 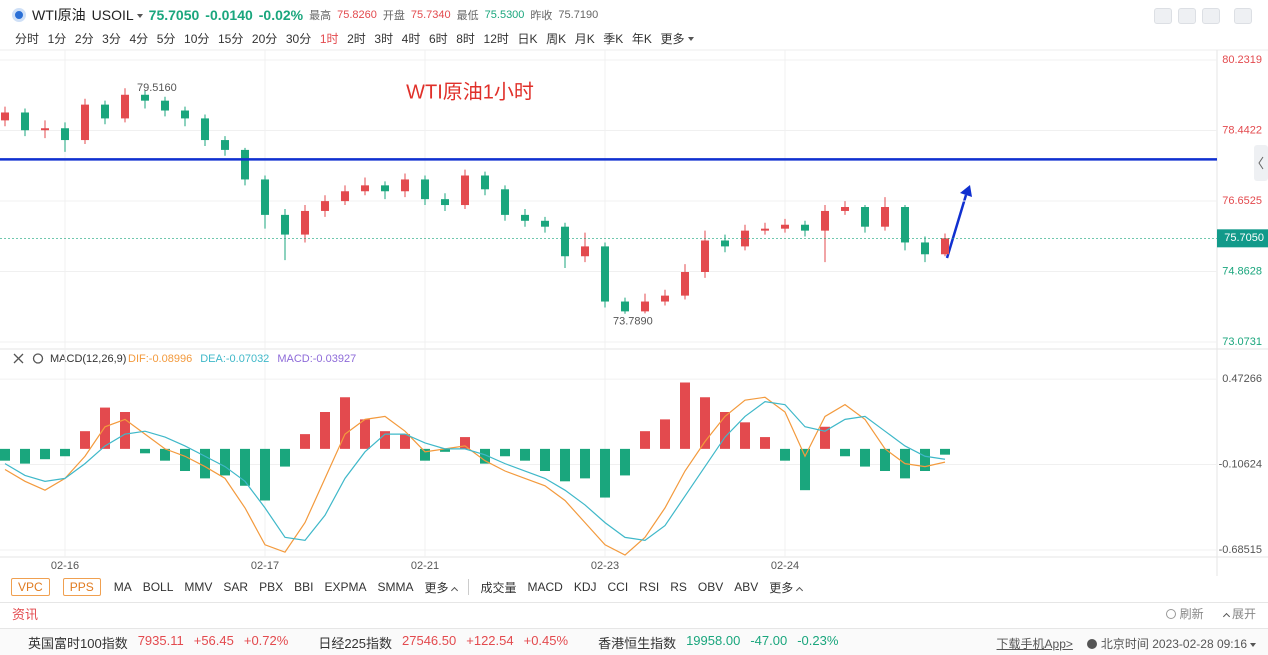 What do you see at coordinates (304, 587) in the screenshot?
I see `indicator: BBI` at bounding box center [304, 587].